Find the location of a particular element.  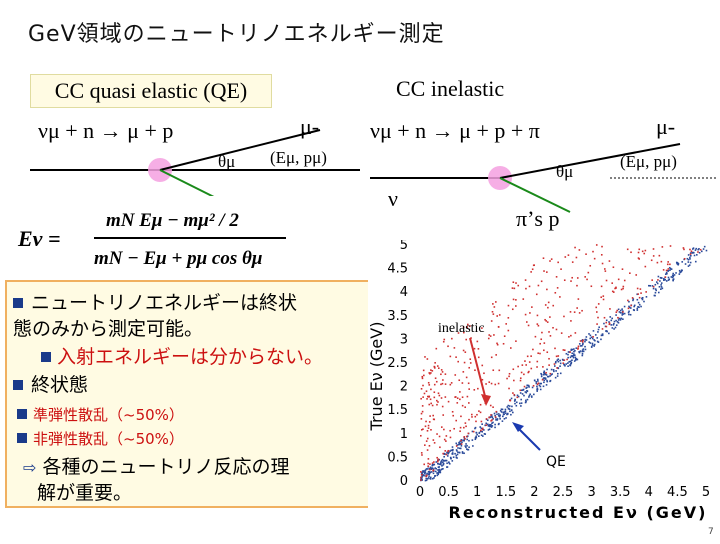

inelastic-muon: μ- is located at coordinates (666, 126).